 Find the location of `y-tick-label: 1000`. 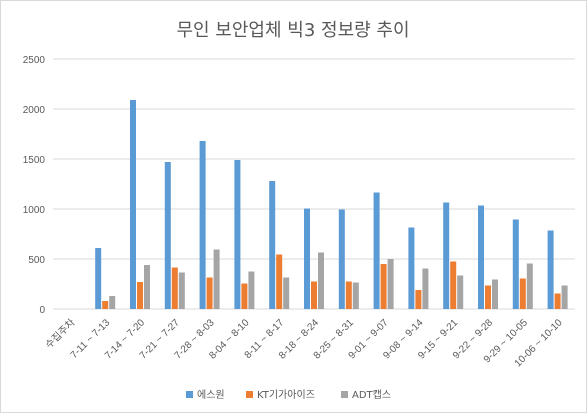

y-tick-label: 1000 is located at coordinates (34, 210).